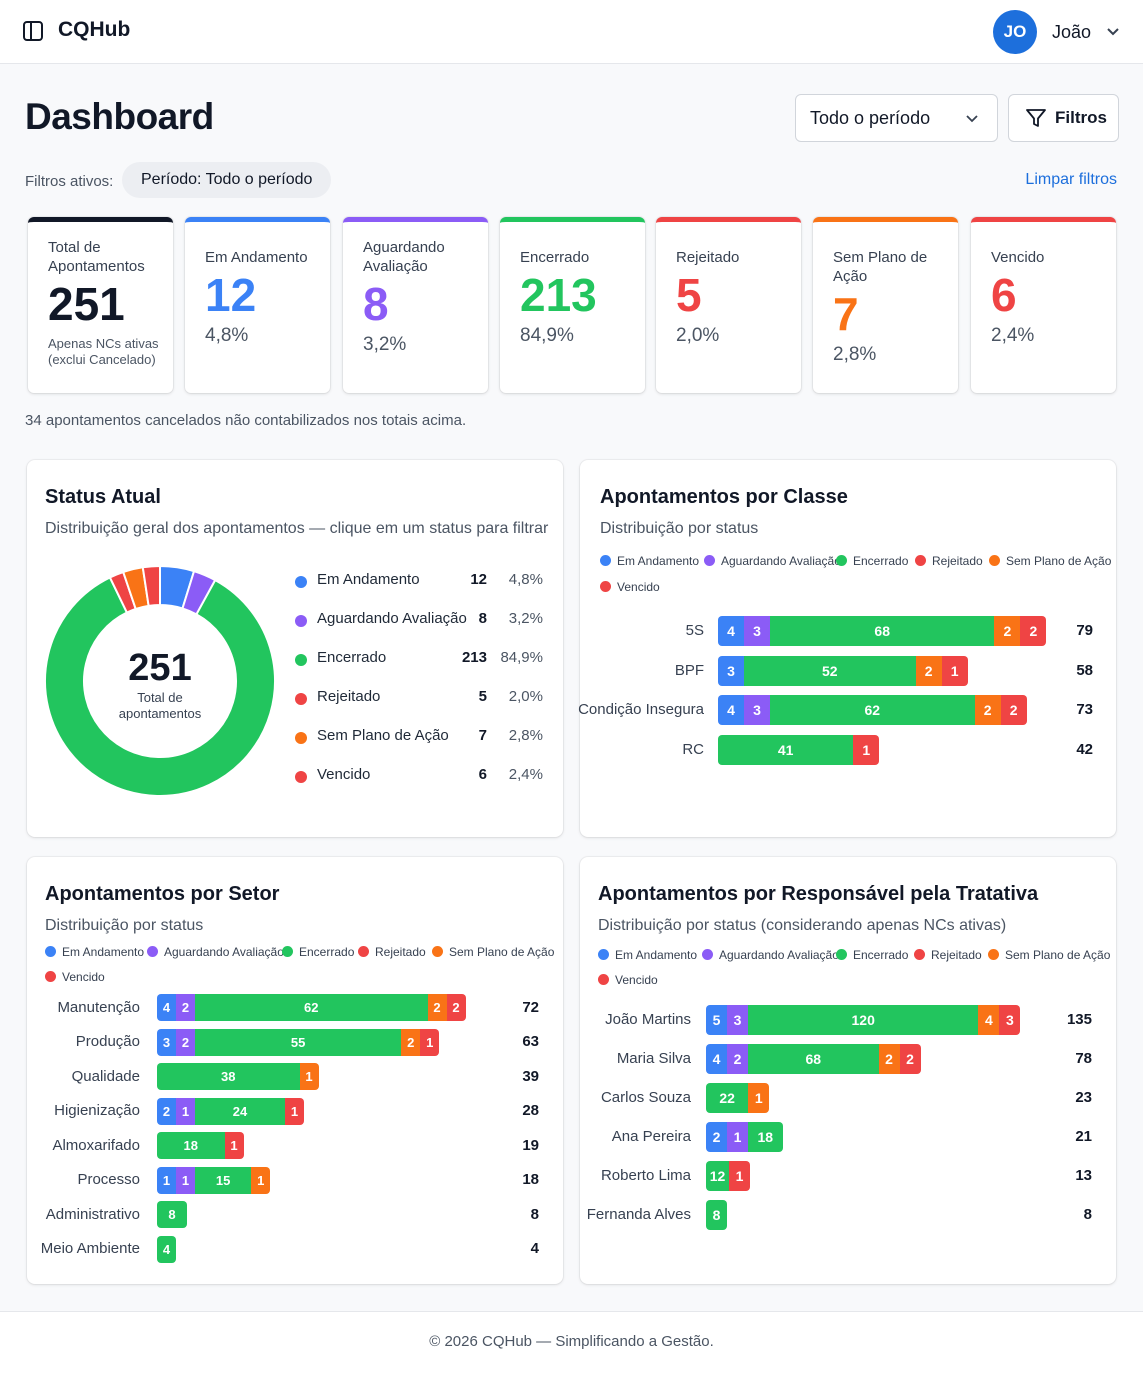  Describe the element at coordinates (920, 560) in the screenshot. I see `legend-dot` at that location.